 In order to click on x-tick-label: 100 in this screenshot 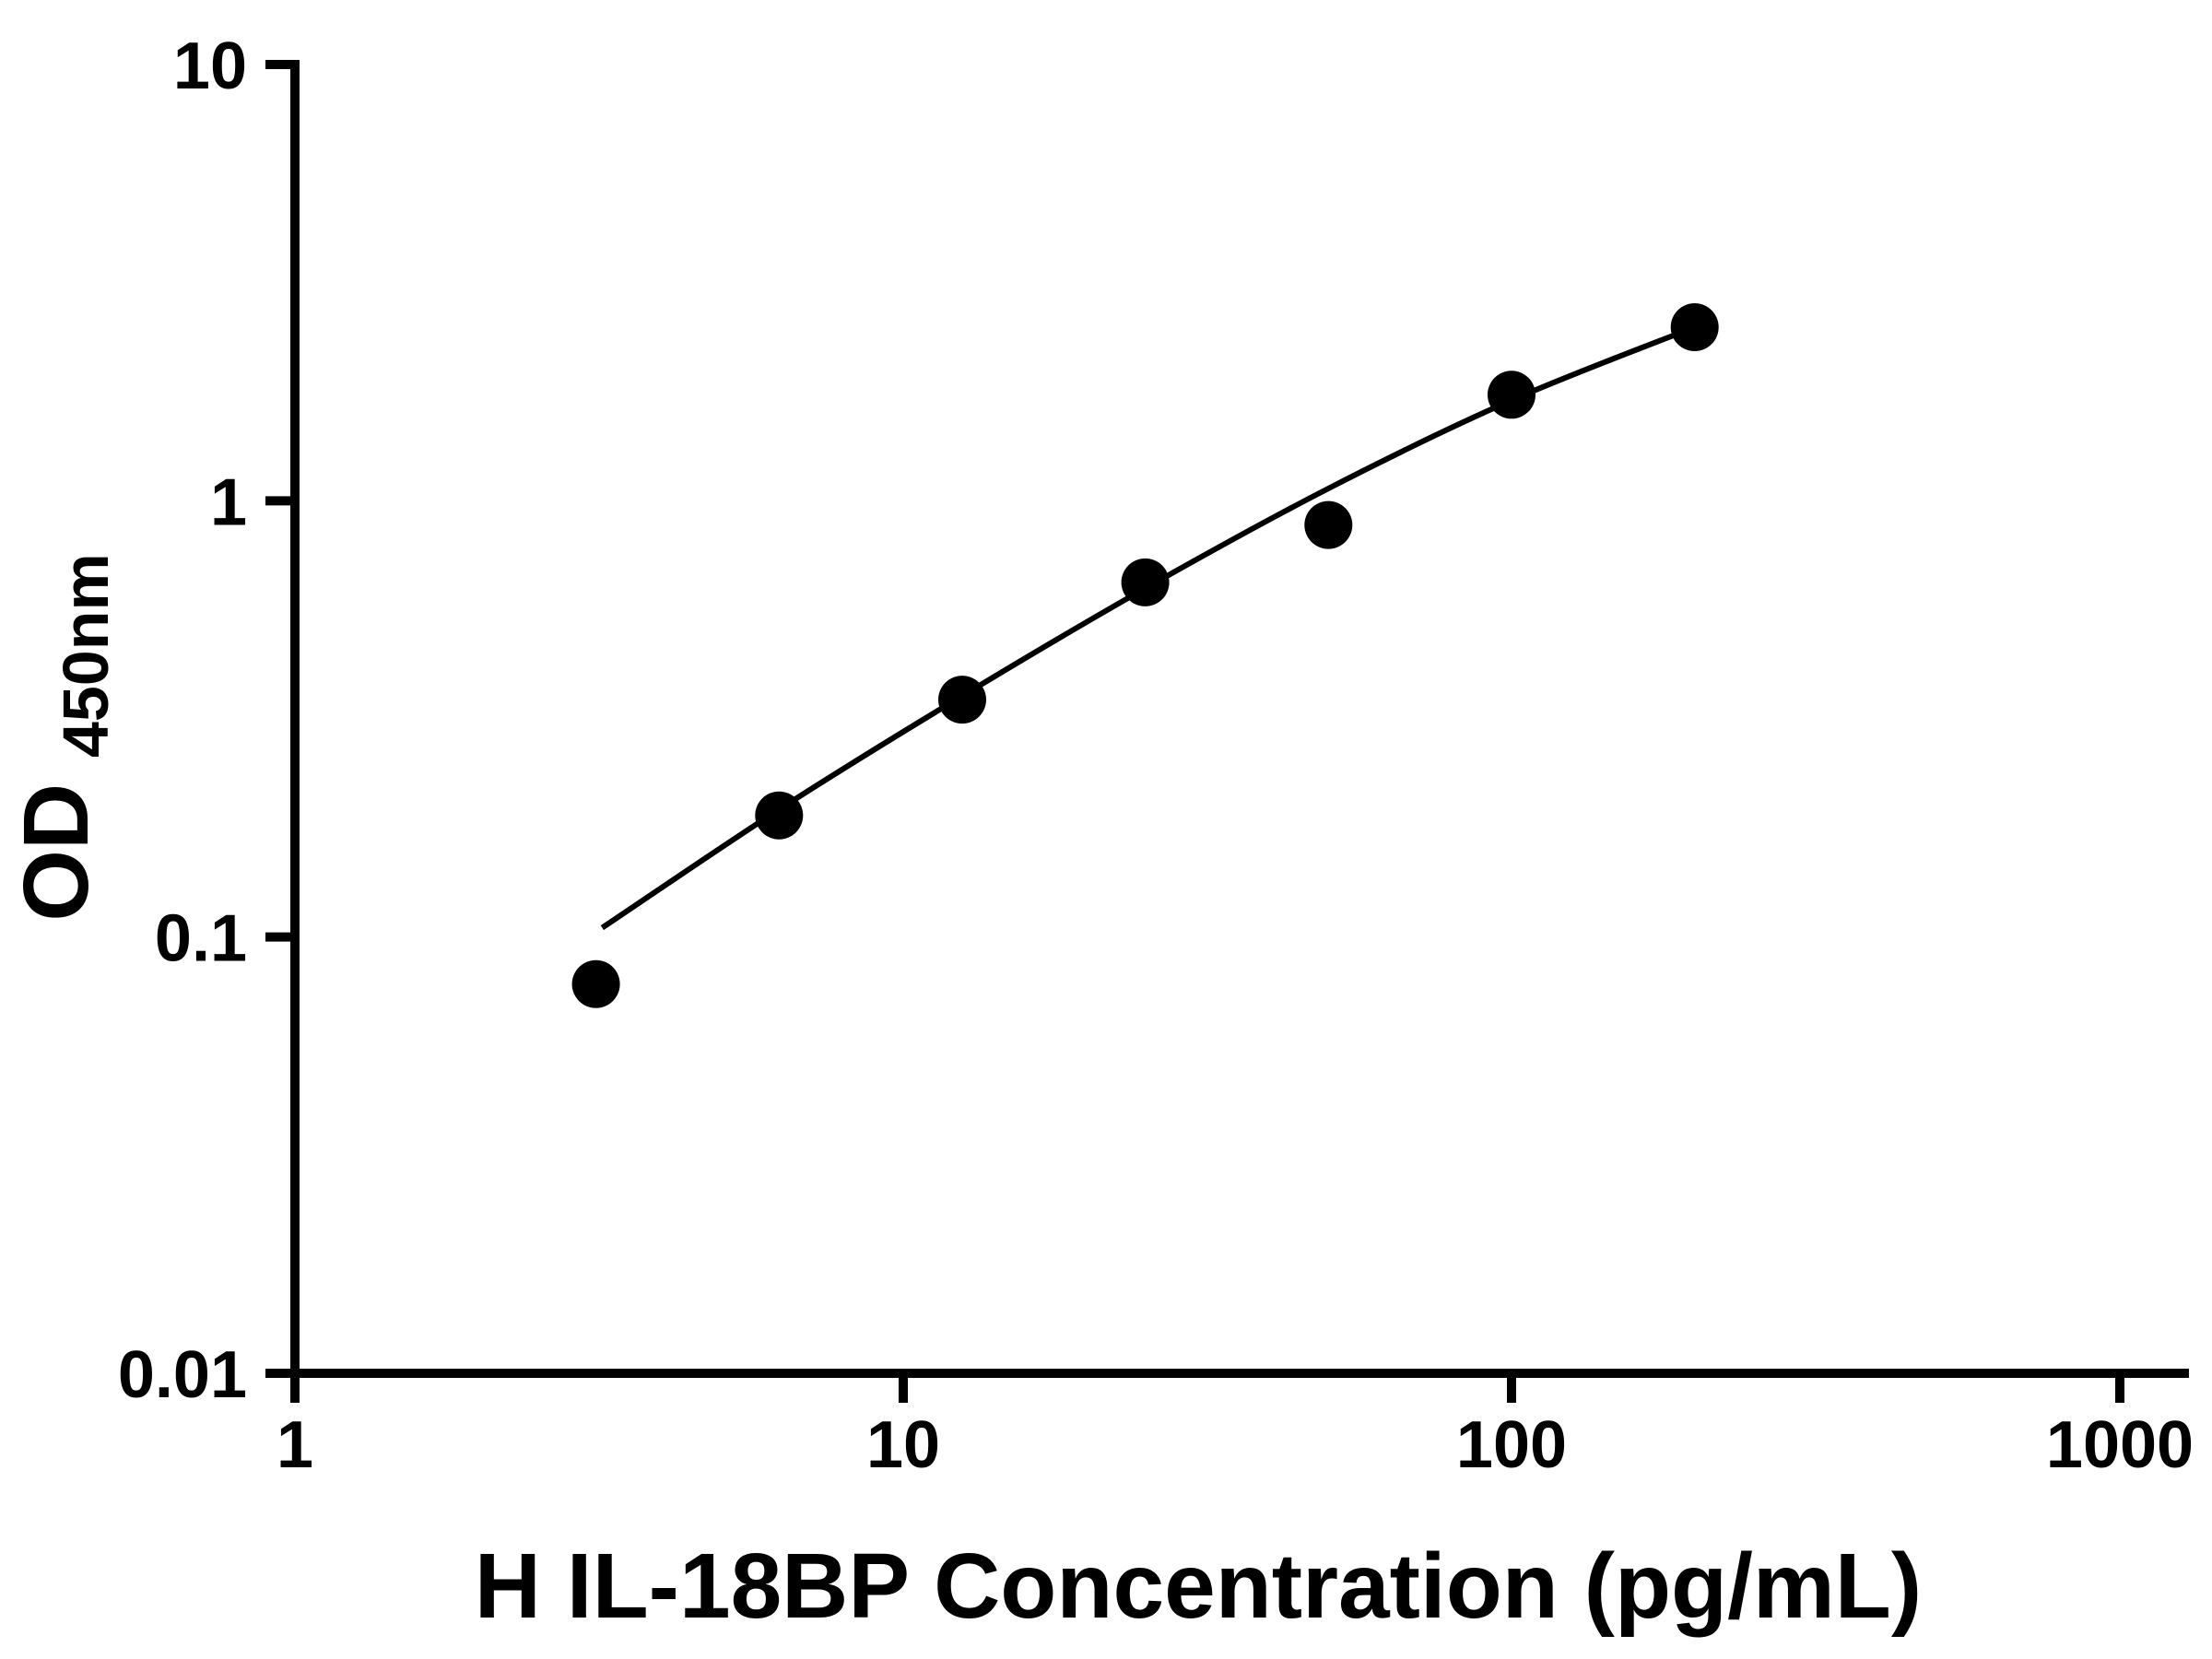, I will do `click(1511, 1445)`.